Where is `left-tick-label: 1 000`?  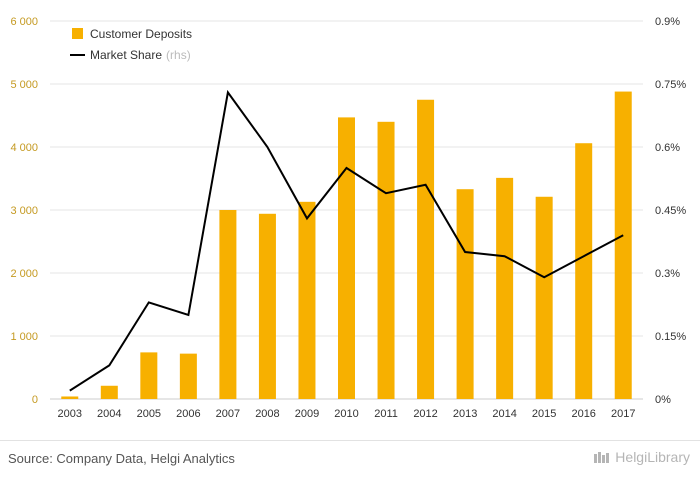
left-tick-label: 1 000 is located at coordinates (24, 337).